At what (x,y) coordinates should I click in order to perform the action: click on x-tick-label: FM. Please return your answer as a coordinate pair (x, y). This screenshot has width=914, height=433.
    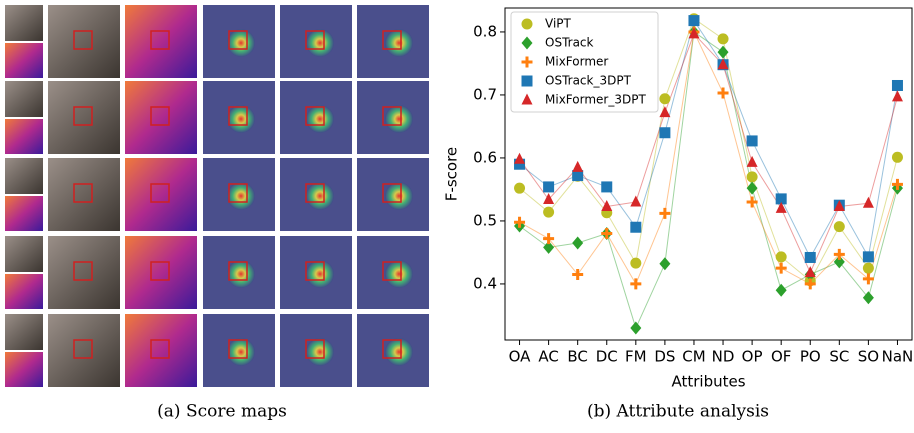
    Looking at the image, I should click on (636, 357).